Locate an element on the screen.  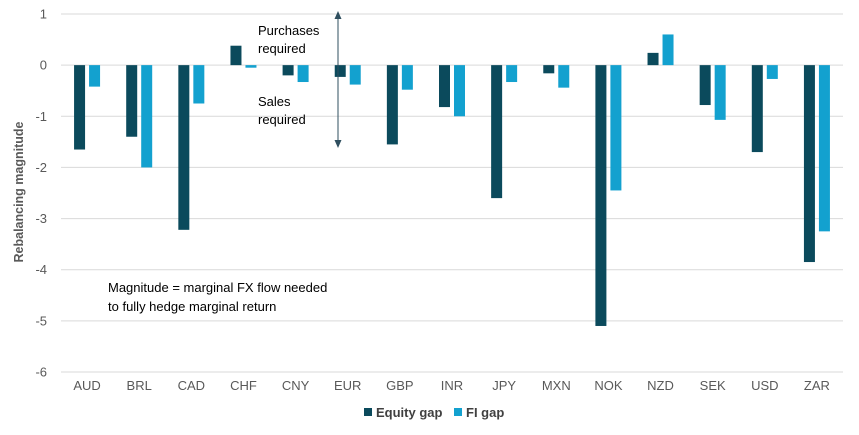
bar-equity-aud is located at coordinates (80, 107).